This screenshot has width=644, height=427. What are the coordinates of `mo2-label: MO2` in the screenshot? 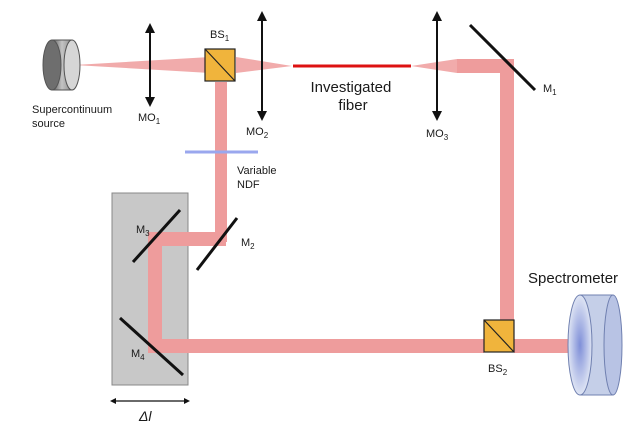 It's located at (257, 133).